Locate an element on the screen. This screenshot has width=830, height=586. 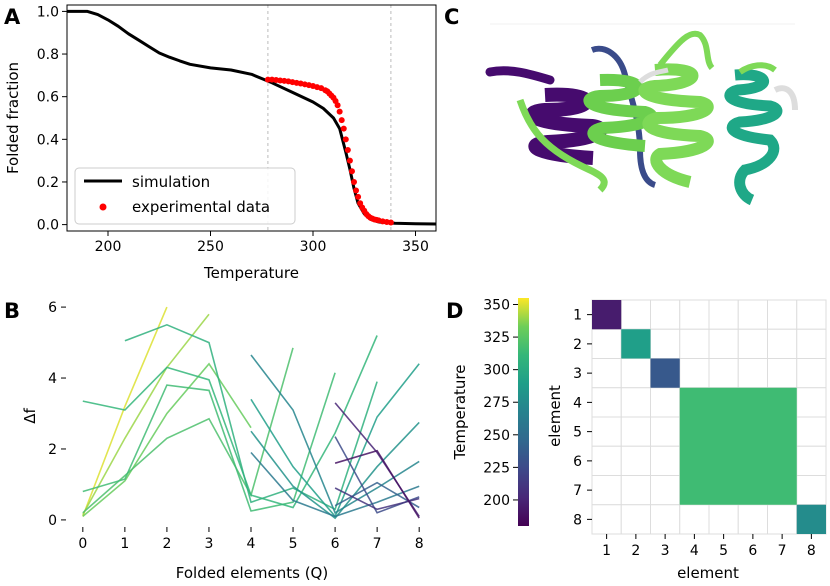
panel-d-xtick-label: 4 is located at coordinates (694, 551).